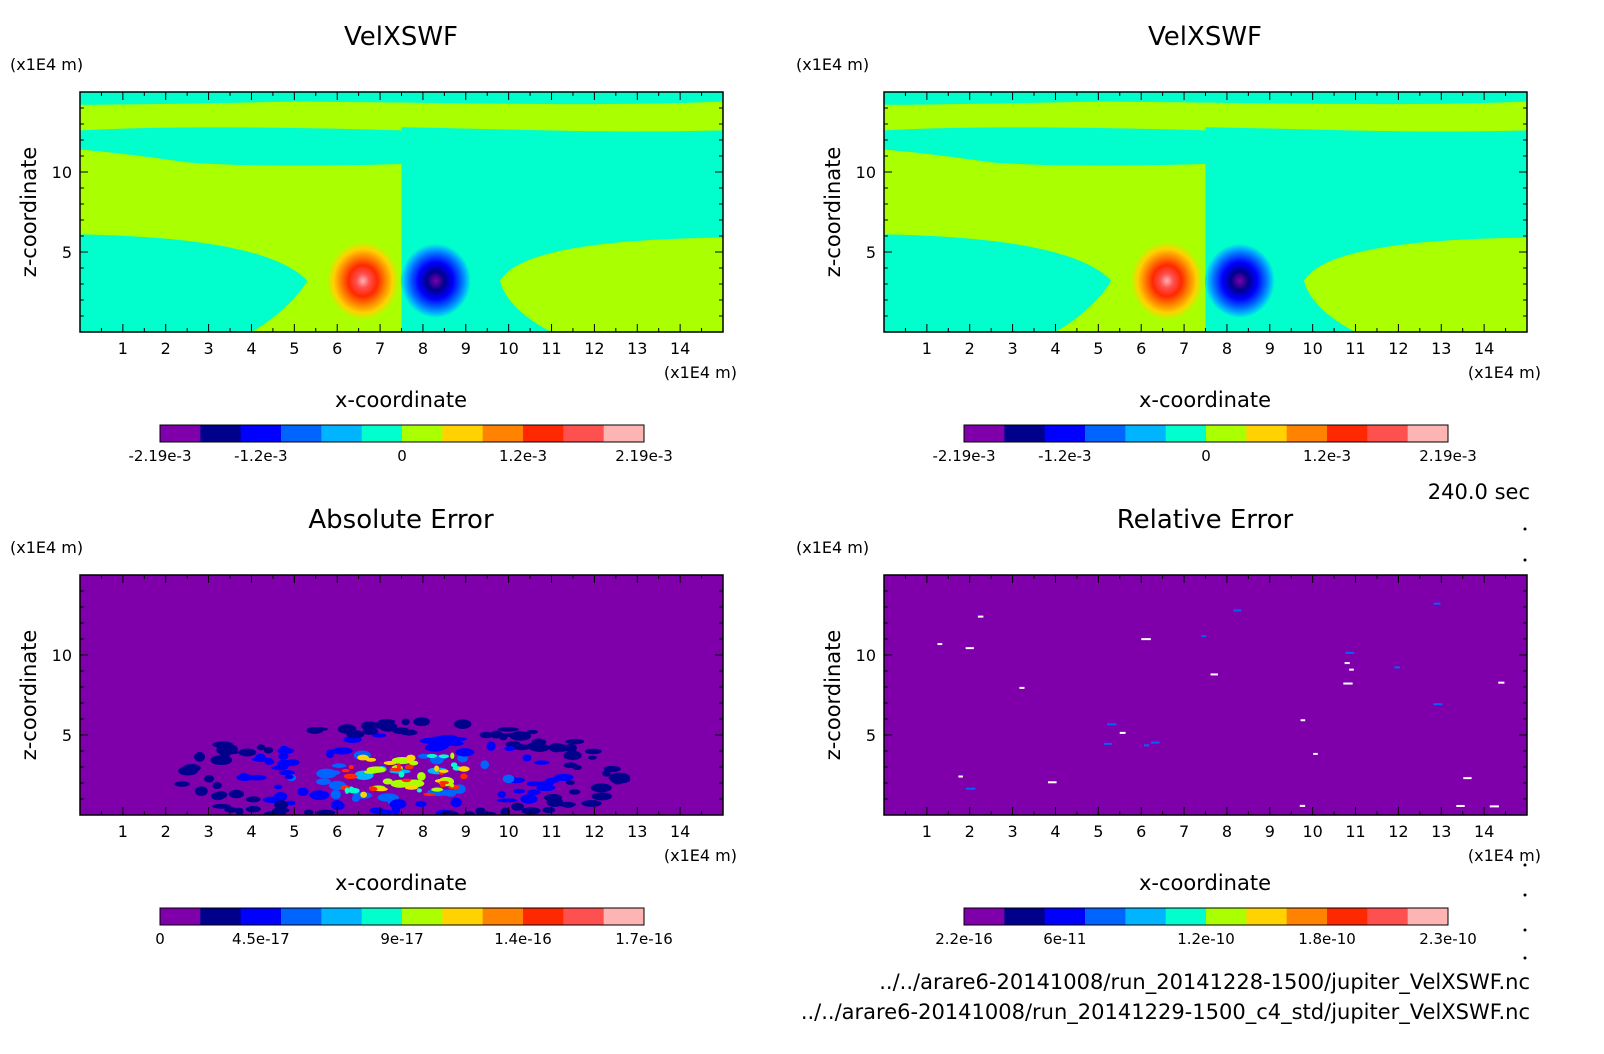  I want to click on x-unit-label: (x1E4 m), so click(700, 855).